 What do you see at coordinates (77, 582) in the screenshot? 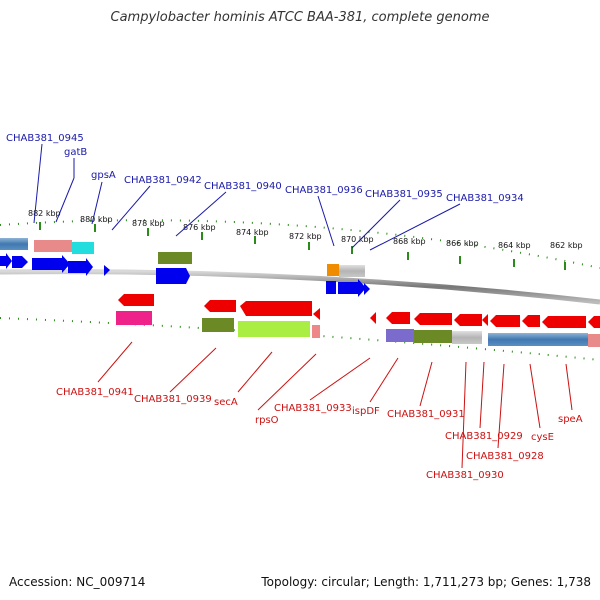
I see `accession-text: Accession: NC_009714` at bounding box center [77, 582].